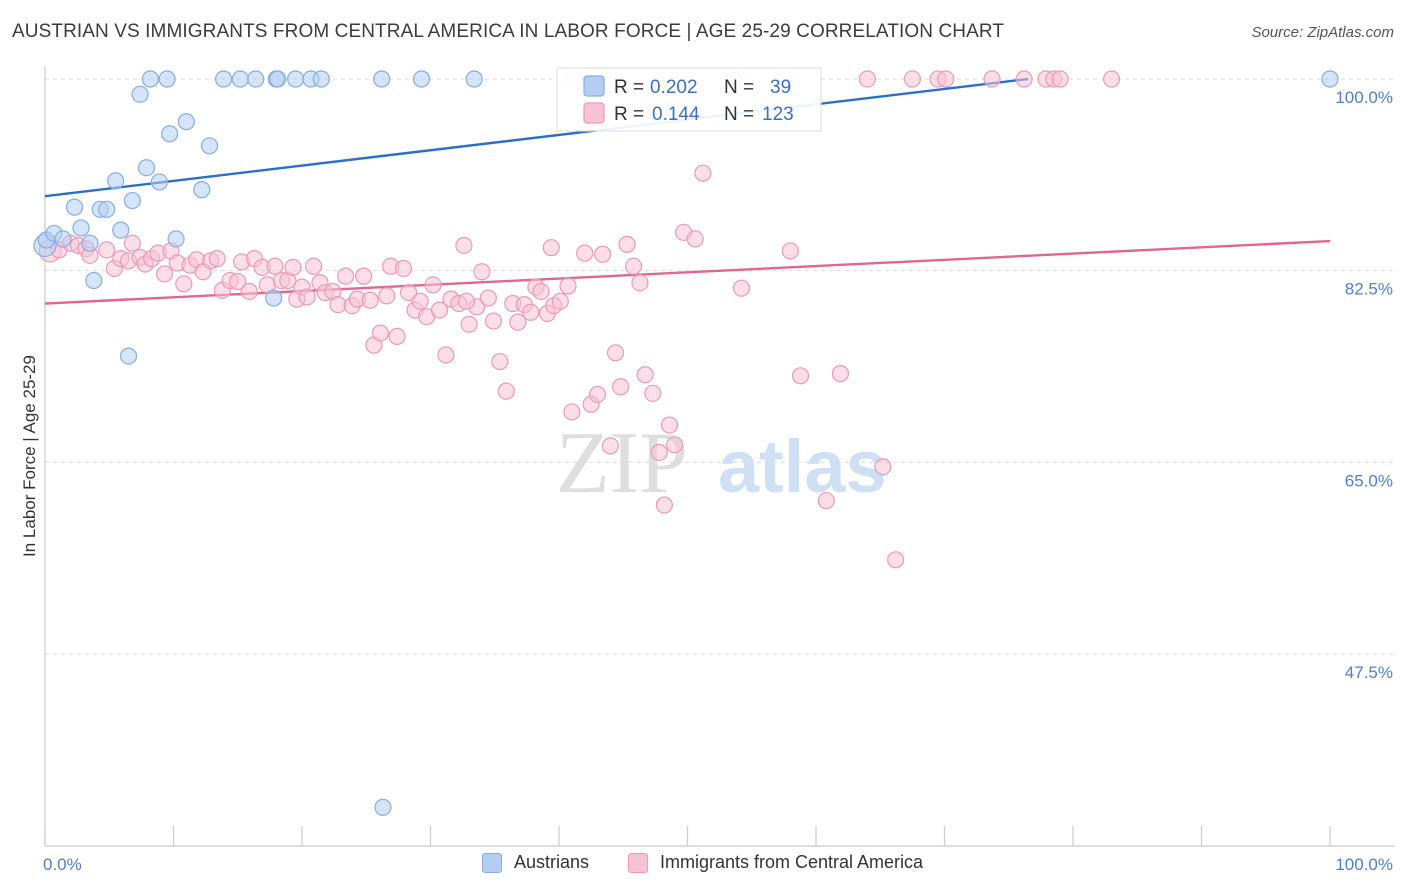 The image size is (1406, 892). I want to click on legend-r-label-1: R =, so click(629, 87).